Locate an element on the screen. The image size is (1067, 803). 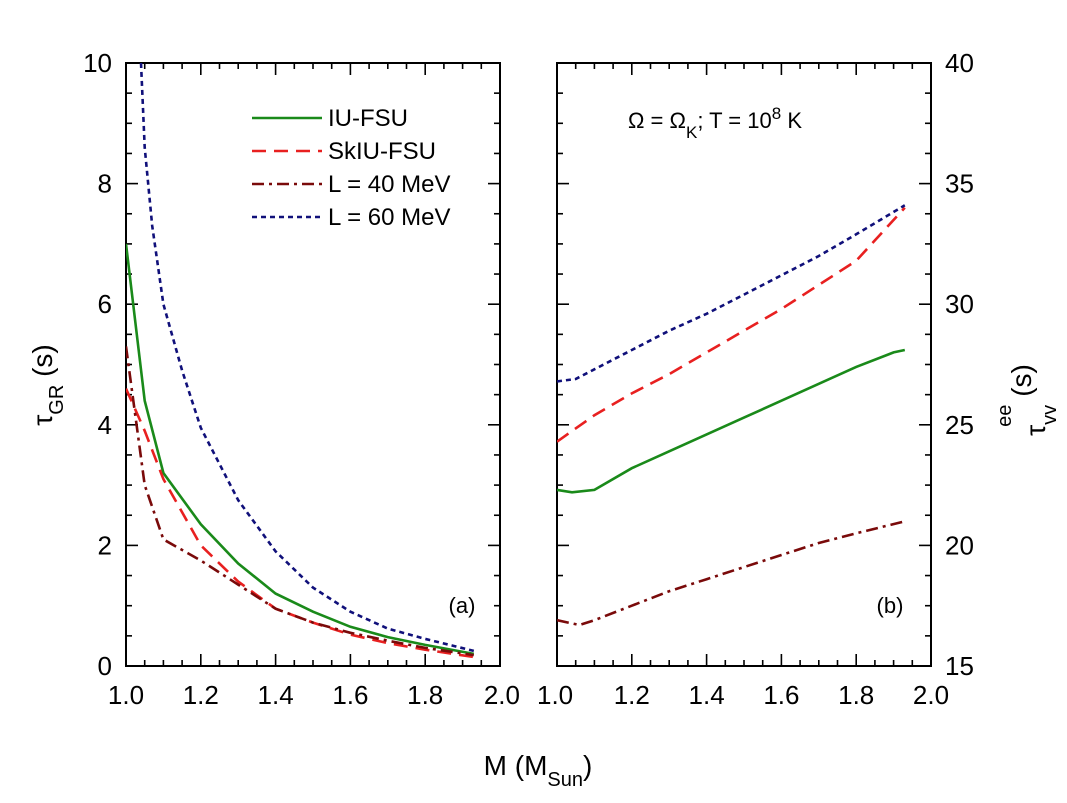
series-line-skiu-fsu is located at coordinates (731, 324).